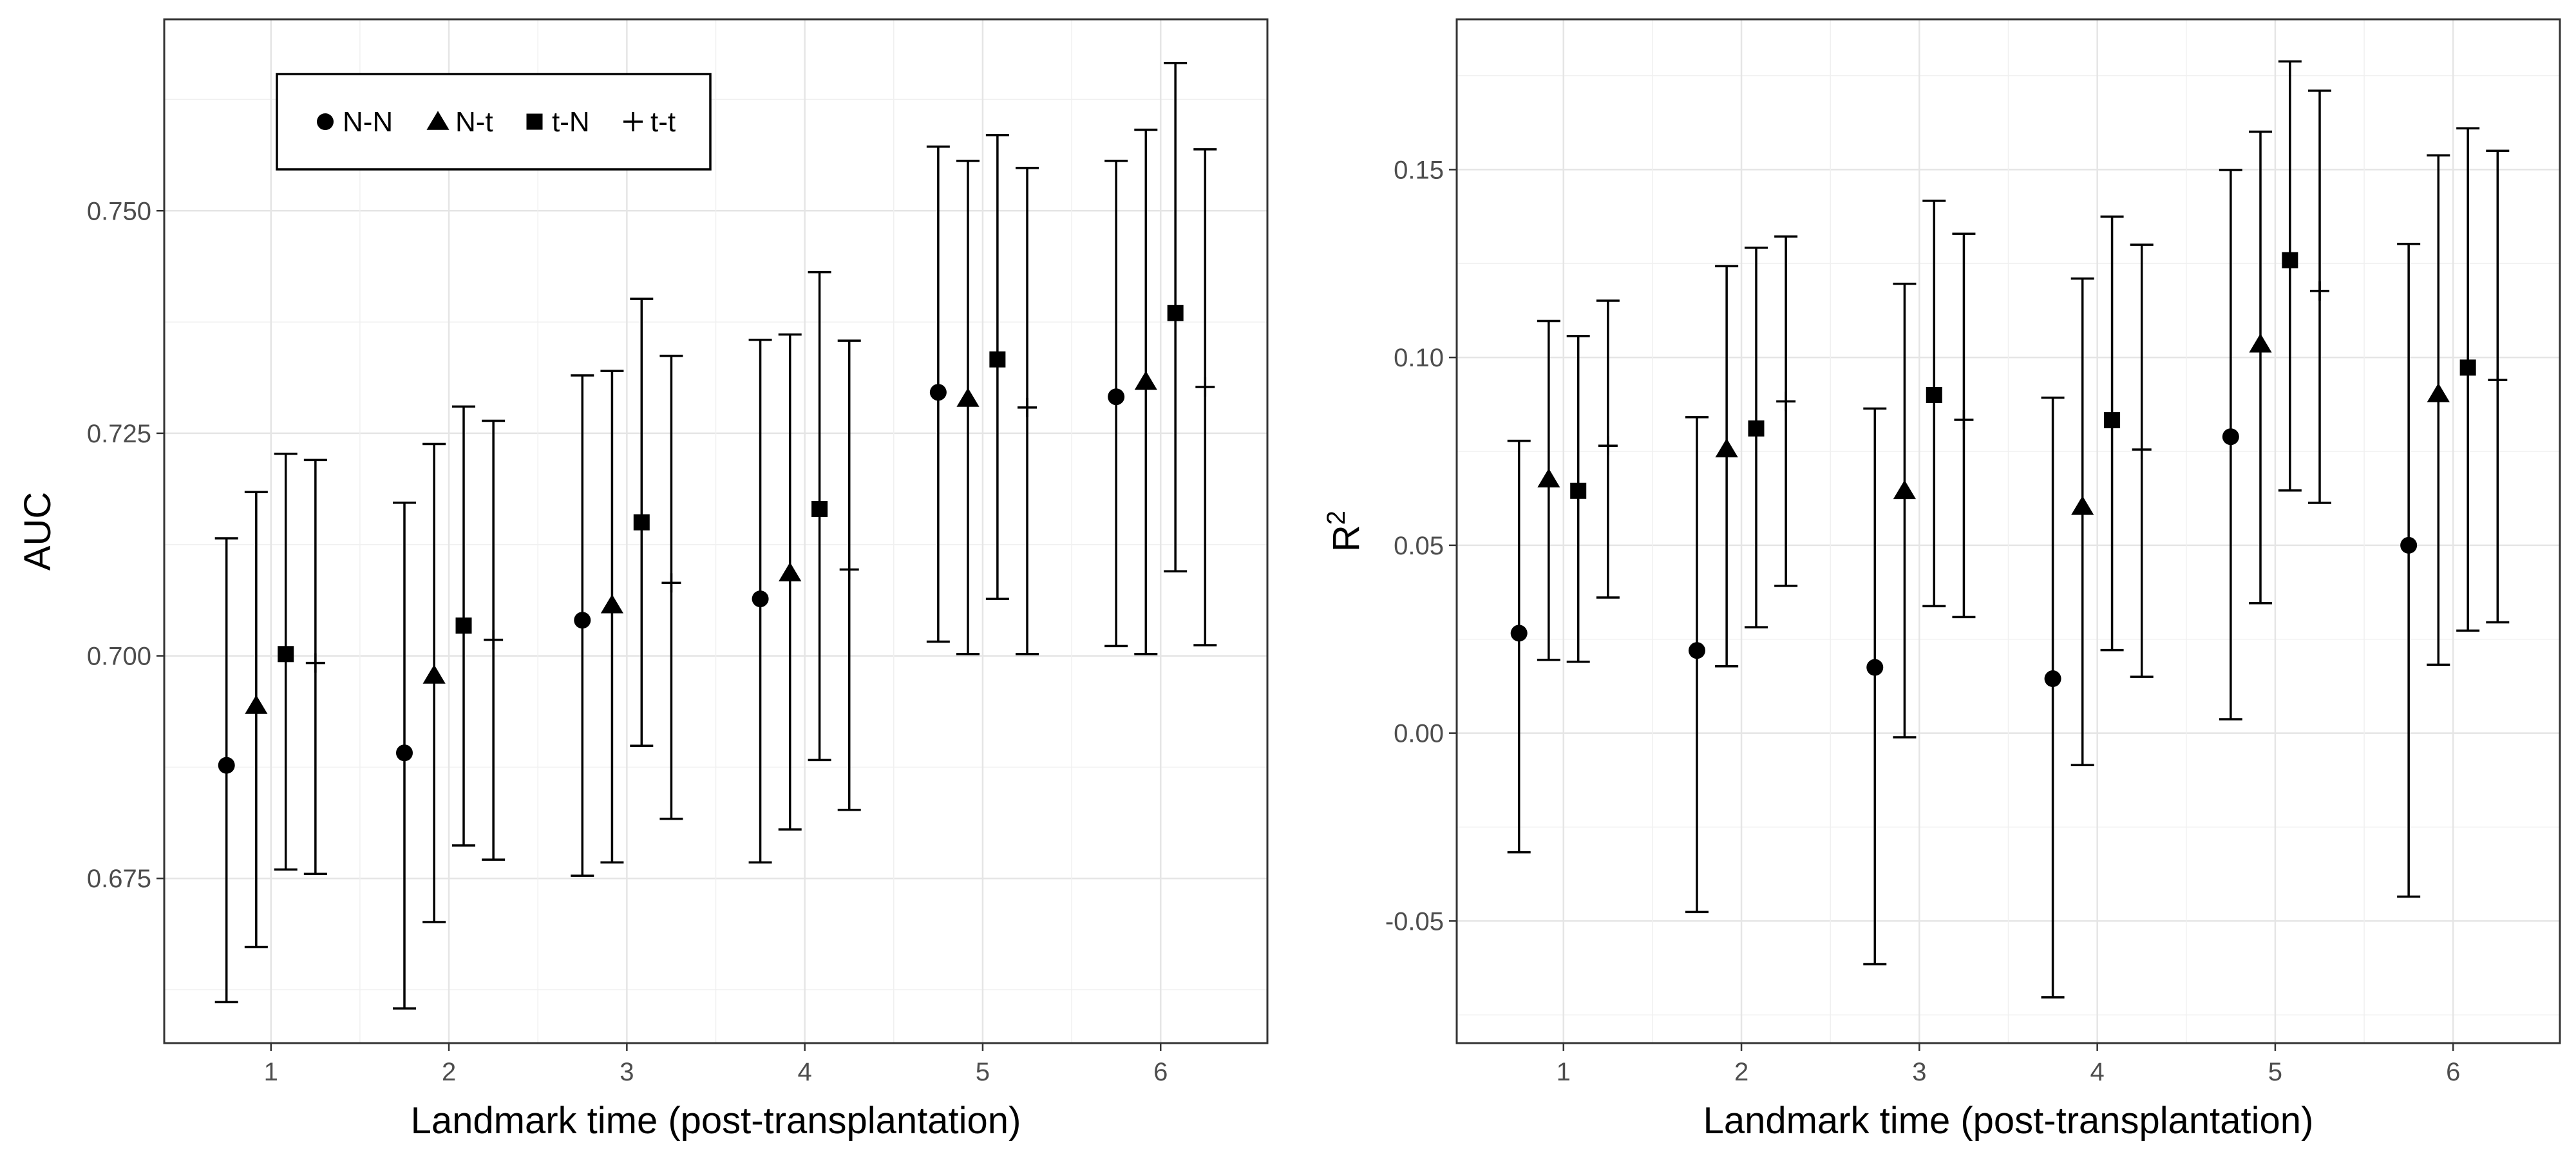 The height and width of the screenshot is (1159, 2576). I want to click on legend-box, so click(494, 122).